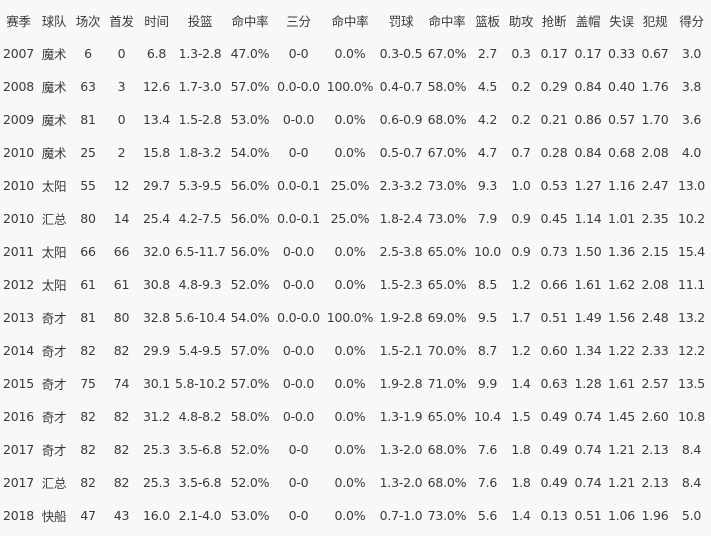 The image size is (711, 536). Describe the element at coordinates (691, 482) in the screenshot. I see `table-cell: 8.4` at that location.